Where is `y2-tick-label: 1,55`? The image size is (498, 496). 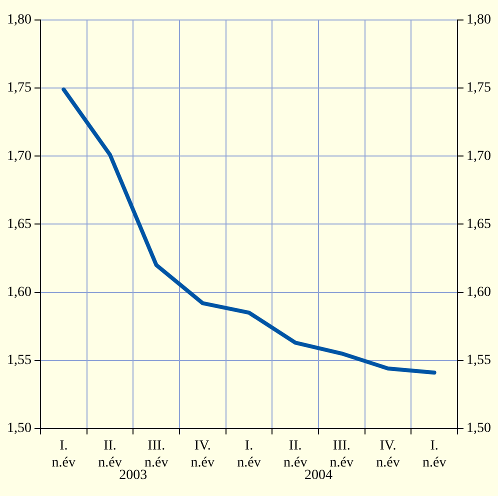 y2-tick-label: 1,55 is located at coordinates (478, 360).